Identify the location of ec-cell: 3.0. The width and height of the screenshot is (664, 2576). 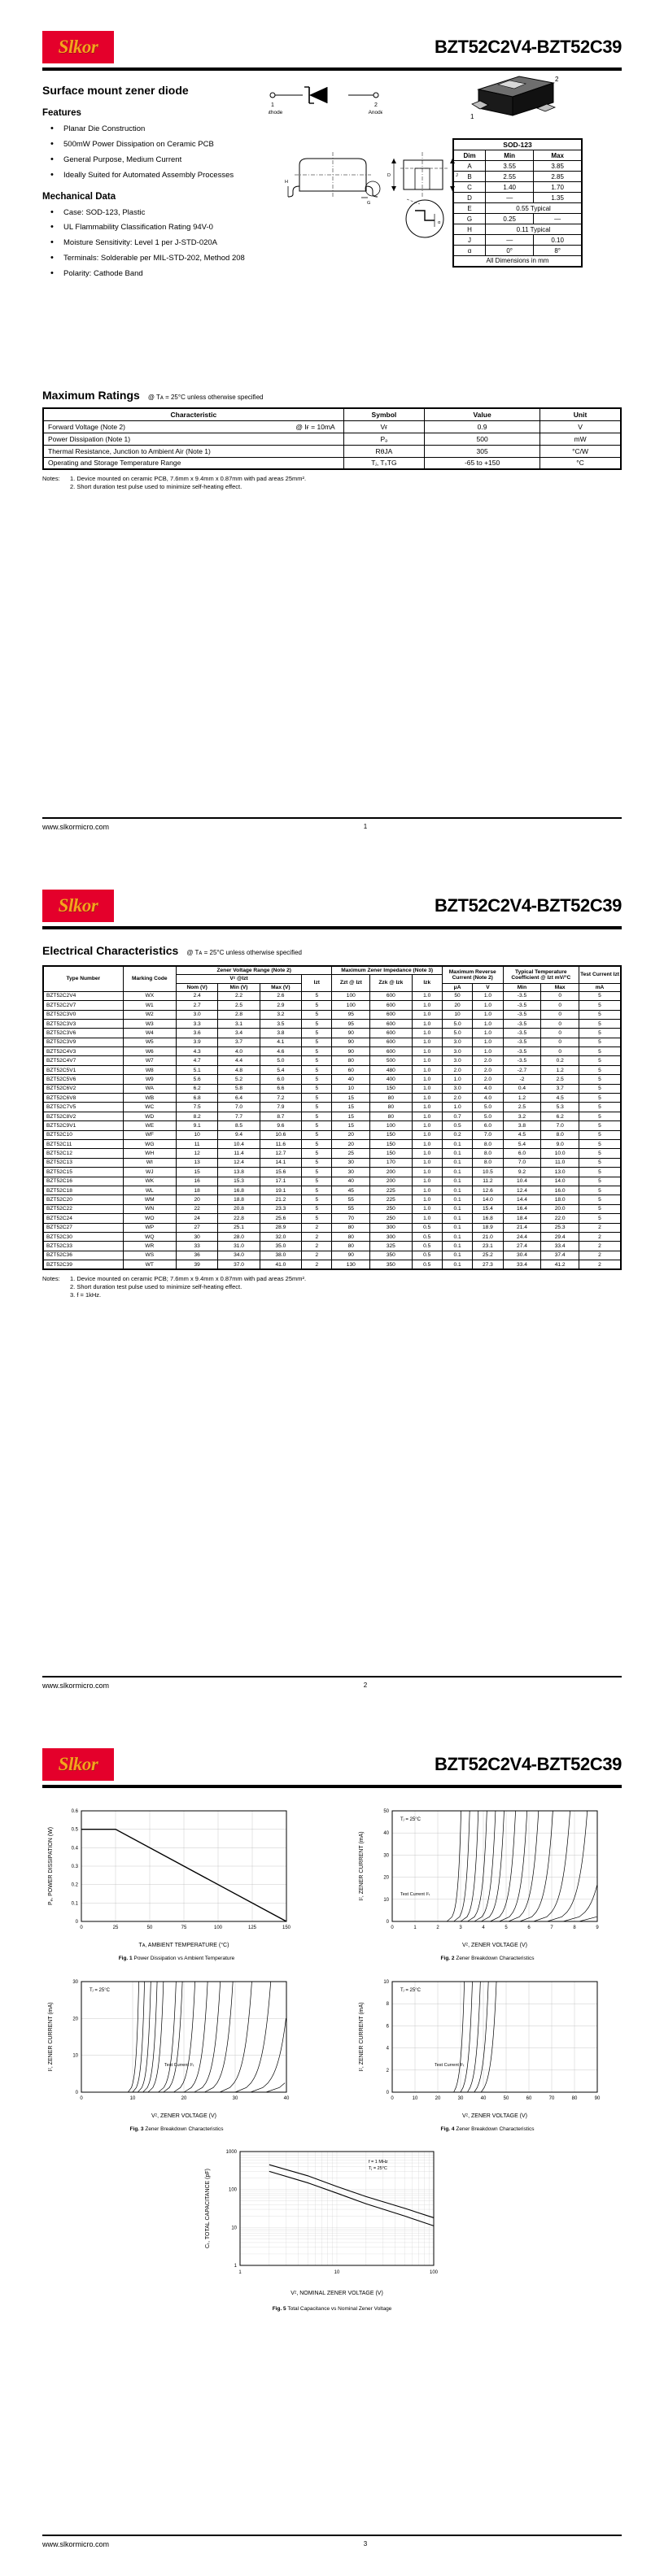
(197, 1015).